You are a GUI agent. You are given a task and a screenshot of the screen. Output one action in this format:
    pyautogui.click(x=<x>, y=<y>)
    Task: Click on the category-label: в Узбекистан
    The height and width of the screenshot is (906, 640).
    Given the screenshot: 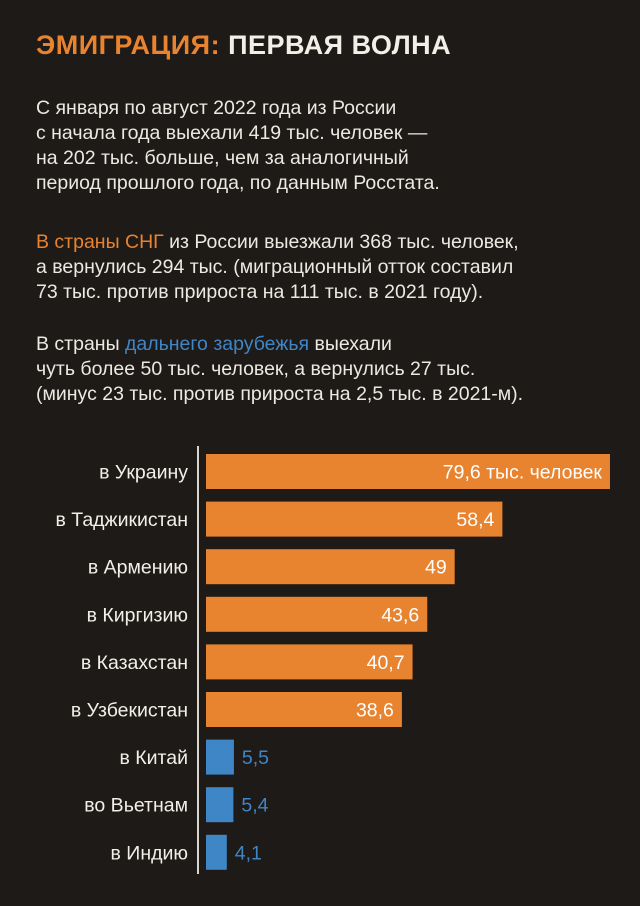 What is the action you would take?
    pyautogui.click(x=129, y=711)
    